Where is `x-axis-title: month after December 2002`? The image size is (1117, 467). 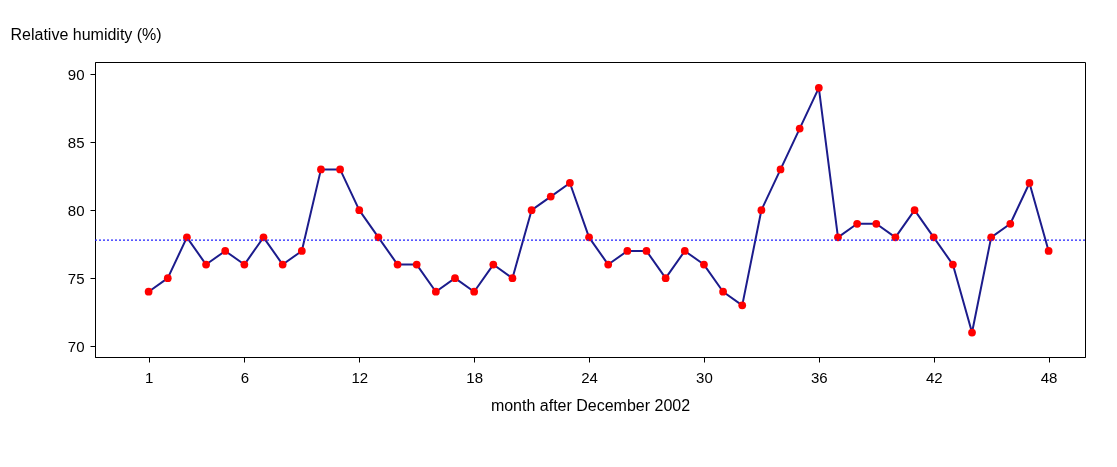 x-axis-title: month after December 2002 is located at coordinates (590, 405).